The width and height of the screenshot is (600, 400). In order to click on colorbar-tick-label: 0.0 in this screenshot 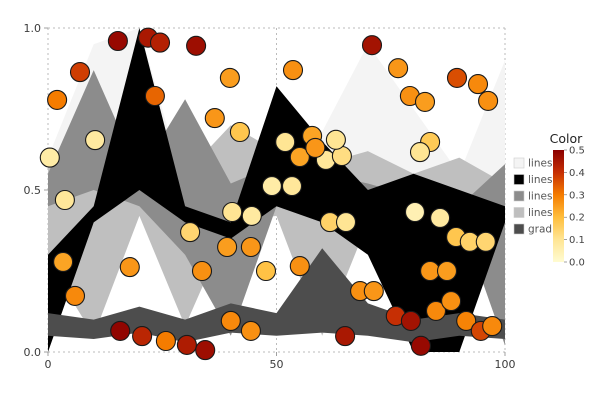, I will do `click(577, 263)`.